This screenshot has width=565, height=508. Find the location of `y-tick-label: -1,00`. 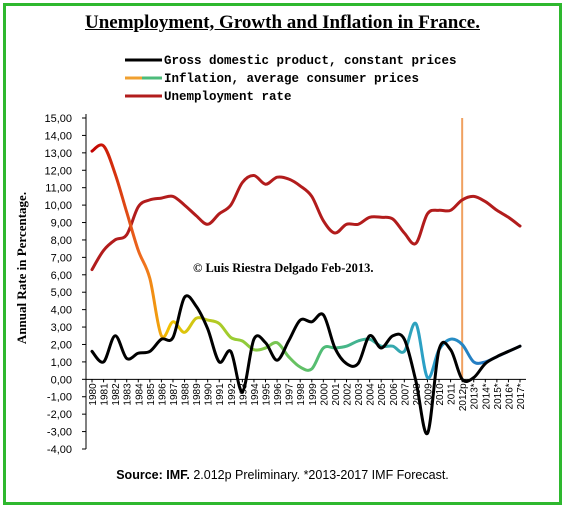

y-tick-label: -1,00 is located at coordinates (59, 398).